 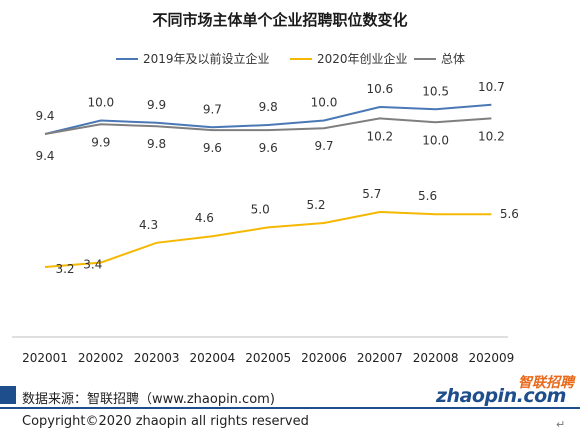 What do you see at coordinates (45, 358) in the screenshot?
I see `x-tick-label: 202001` at bounding box center [45, 358].